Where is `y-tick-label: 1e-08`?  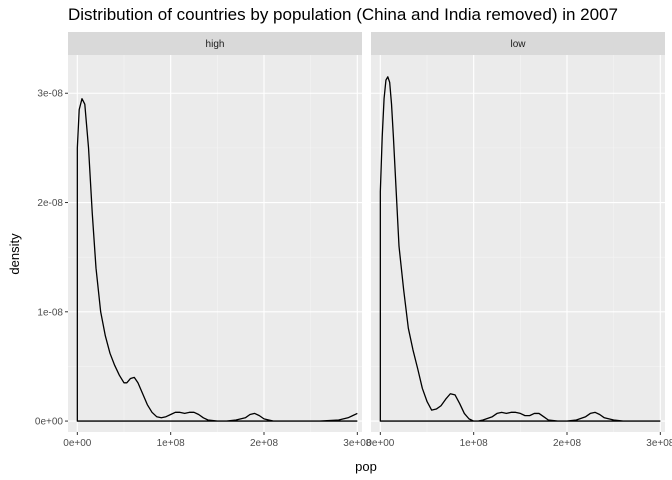 y-tick-label: 1e-08 is located at coordinates (50, 312).